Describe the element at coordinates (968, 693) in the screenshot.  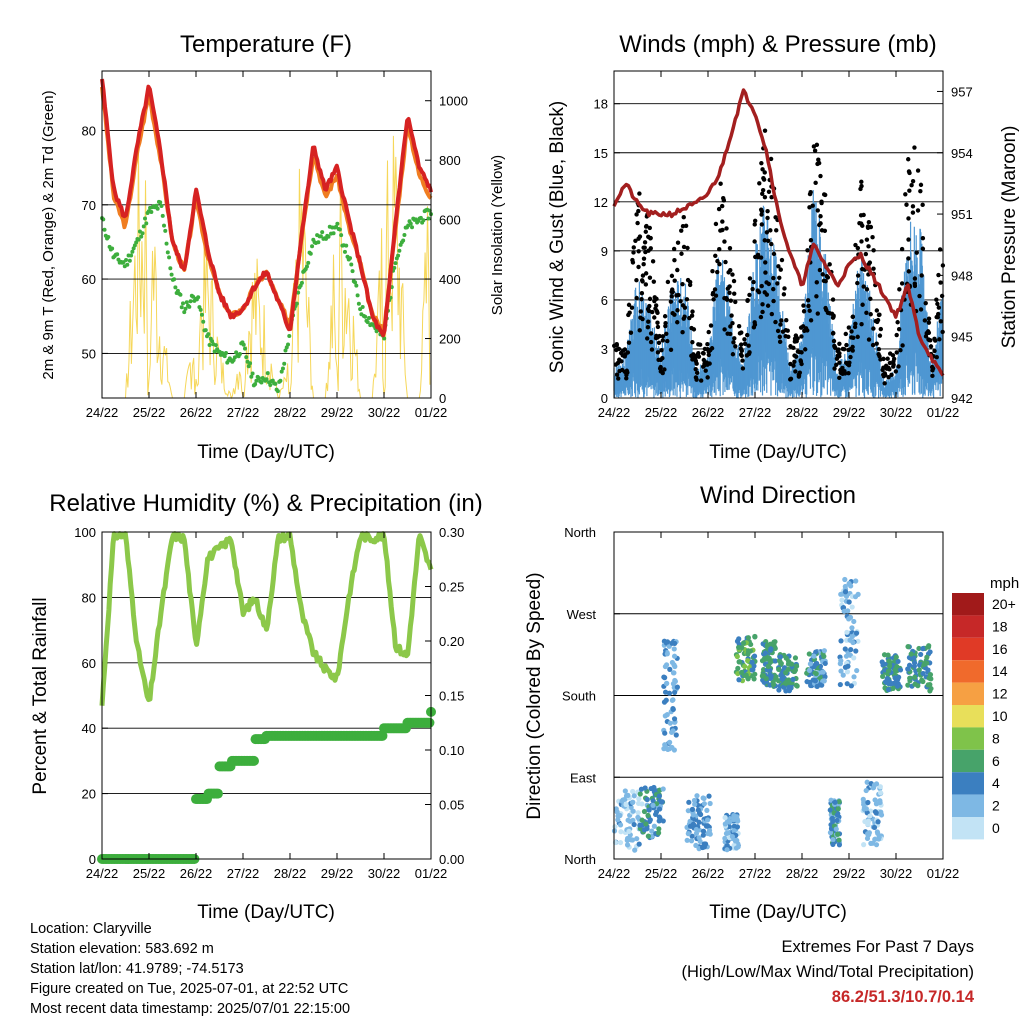
I see `colorbar-swatch` at that location.